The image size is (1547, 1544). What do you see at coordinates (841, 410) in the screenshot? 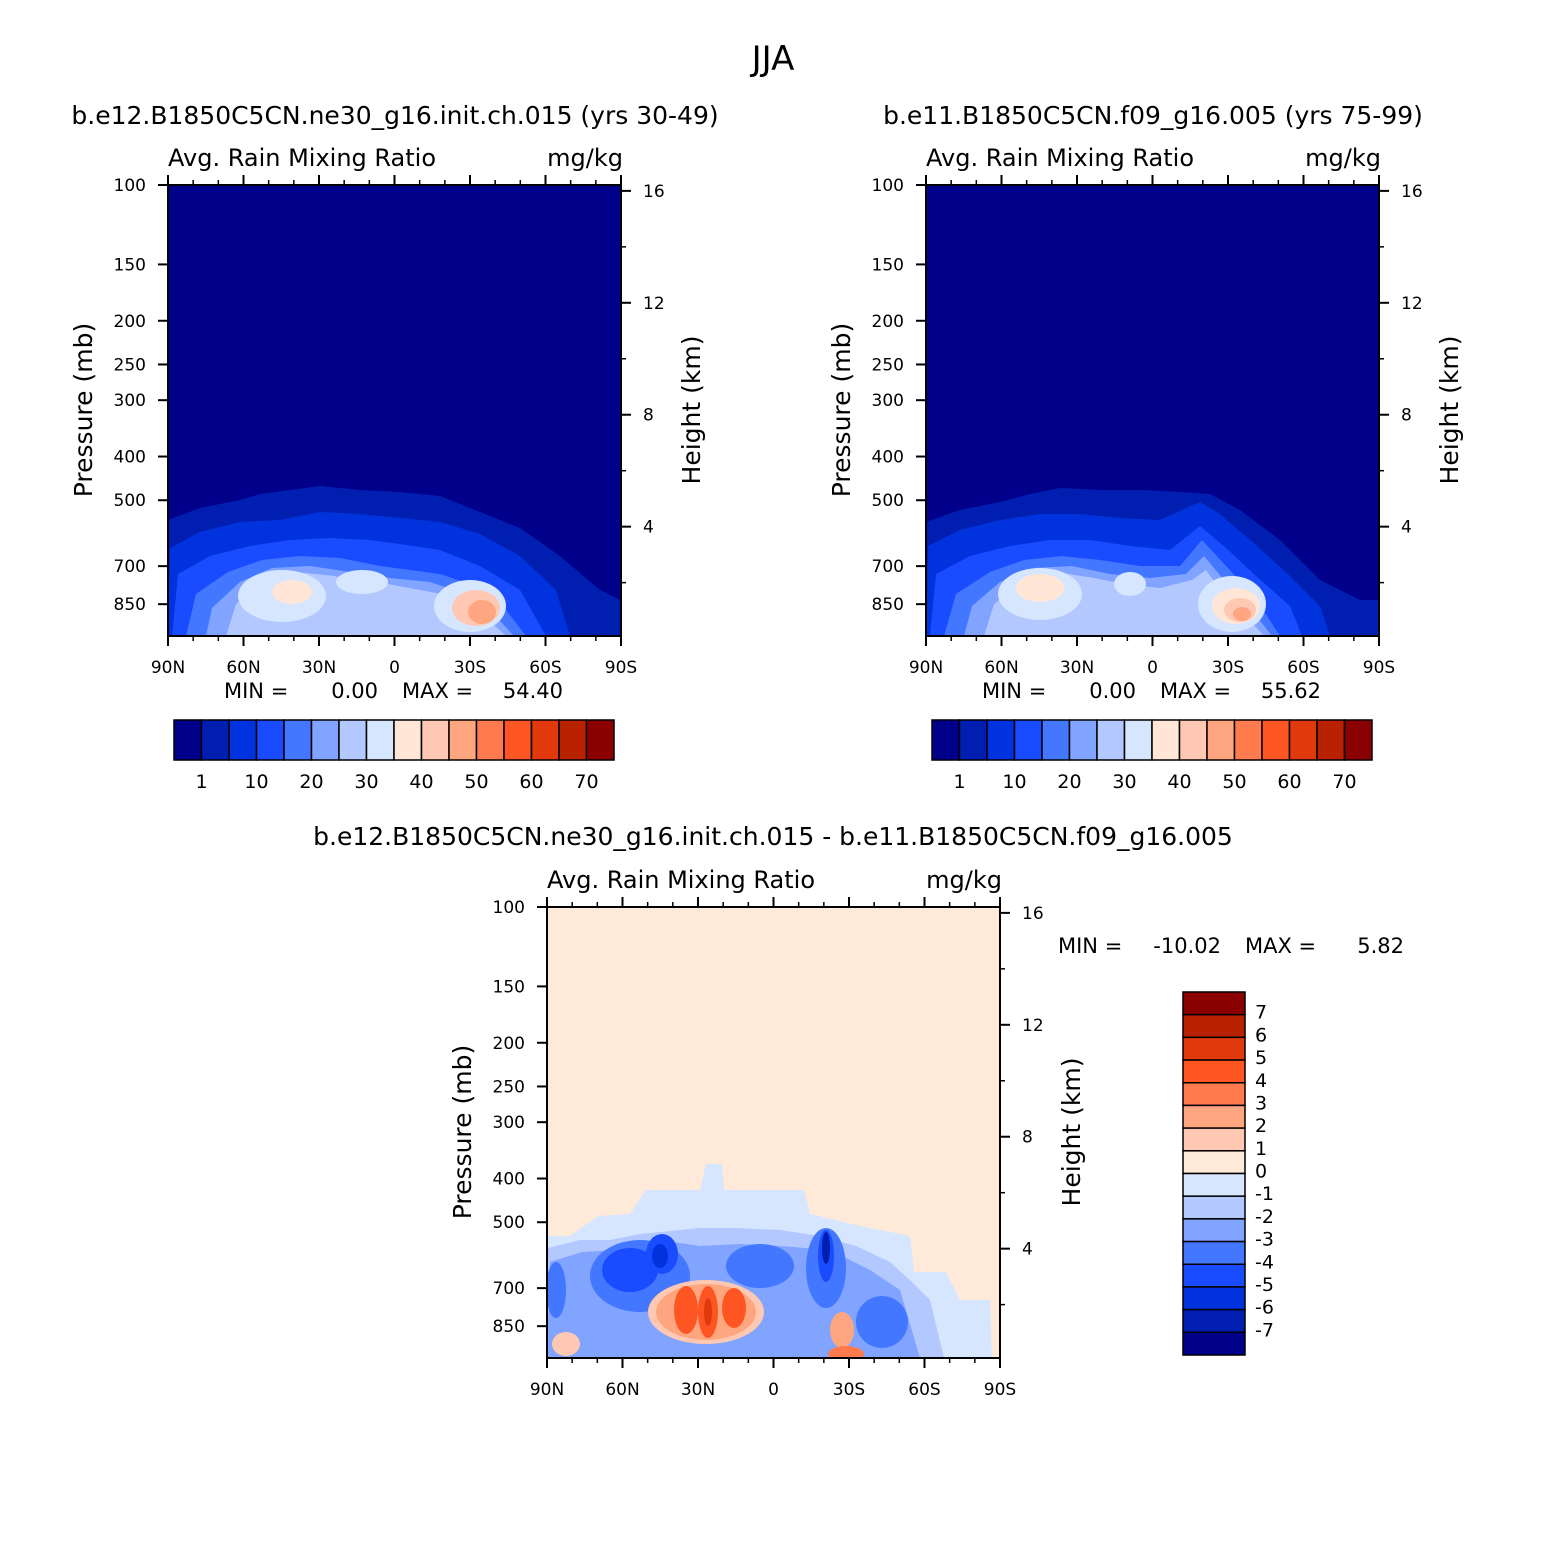
I see `panel-2-ylabel: Pressure (mb)` at bounding box center [841, 410].